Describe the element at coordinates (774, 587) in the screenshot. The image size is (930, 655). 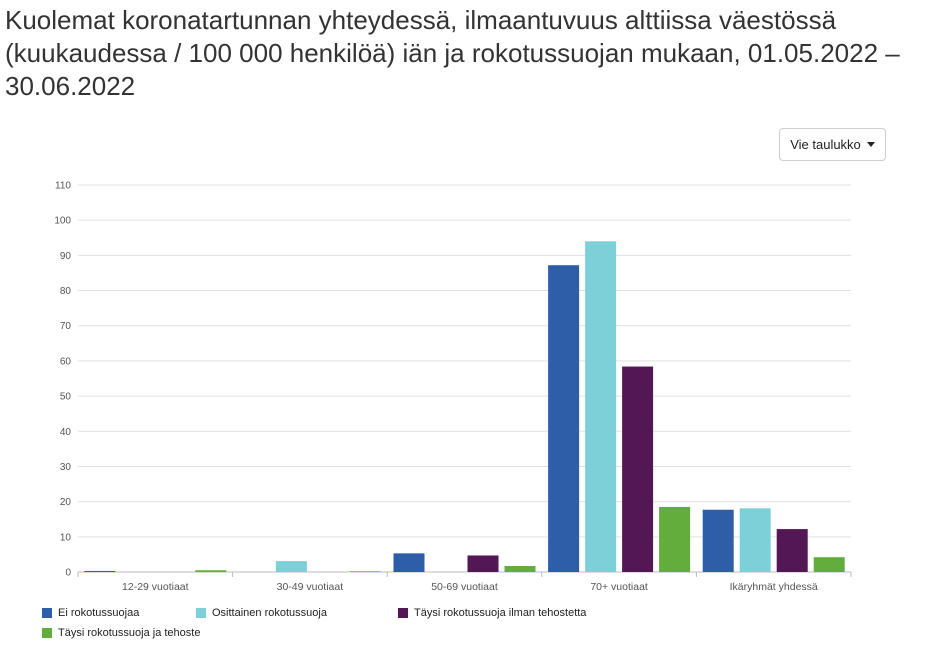
I see `x-tick-label: Ikäryhmät yhdessä` at that location.